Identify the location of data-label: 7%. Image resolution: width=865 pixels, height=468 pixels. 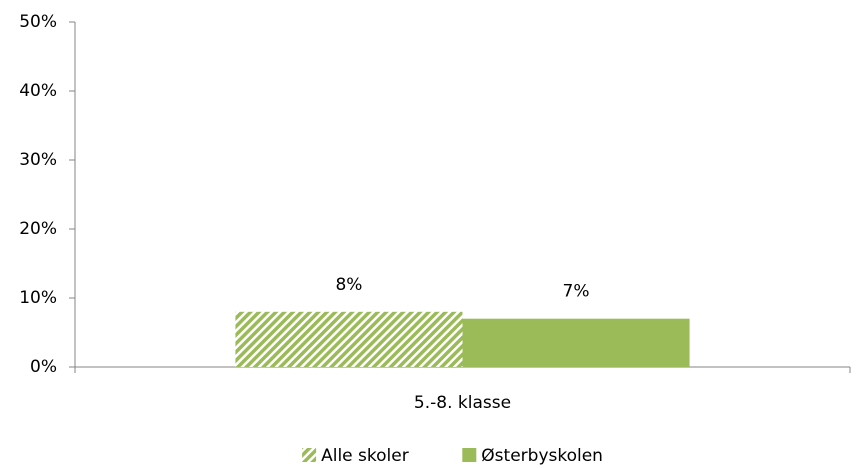
(576, 292).